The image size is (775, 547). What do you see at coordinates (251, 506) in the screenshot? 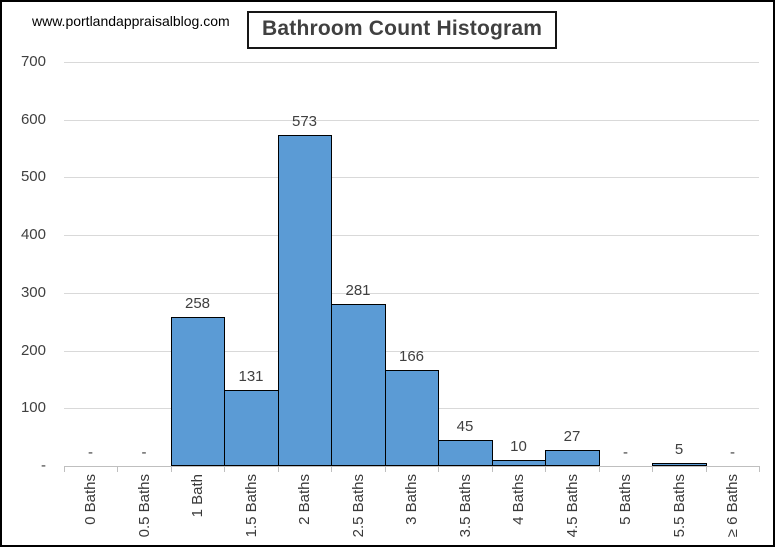
I see `x-axis-category-text: 1.5 Baths` at bounding box center [251, 506].